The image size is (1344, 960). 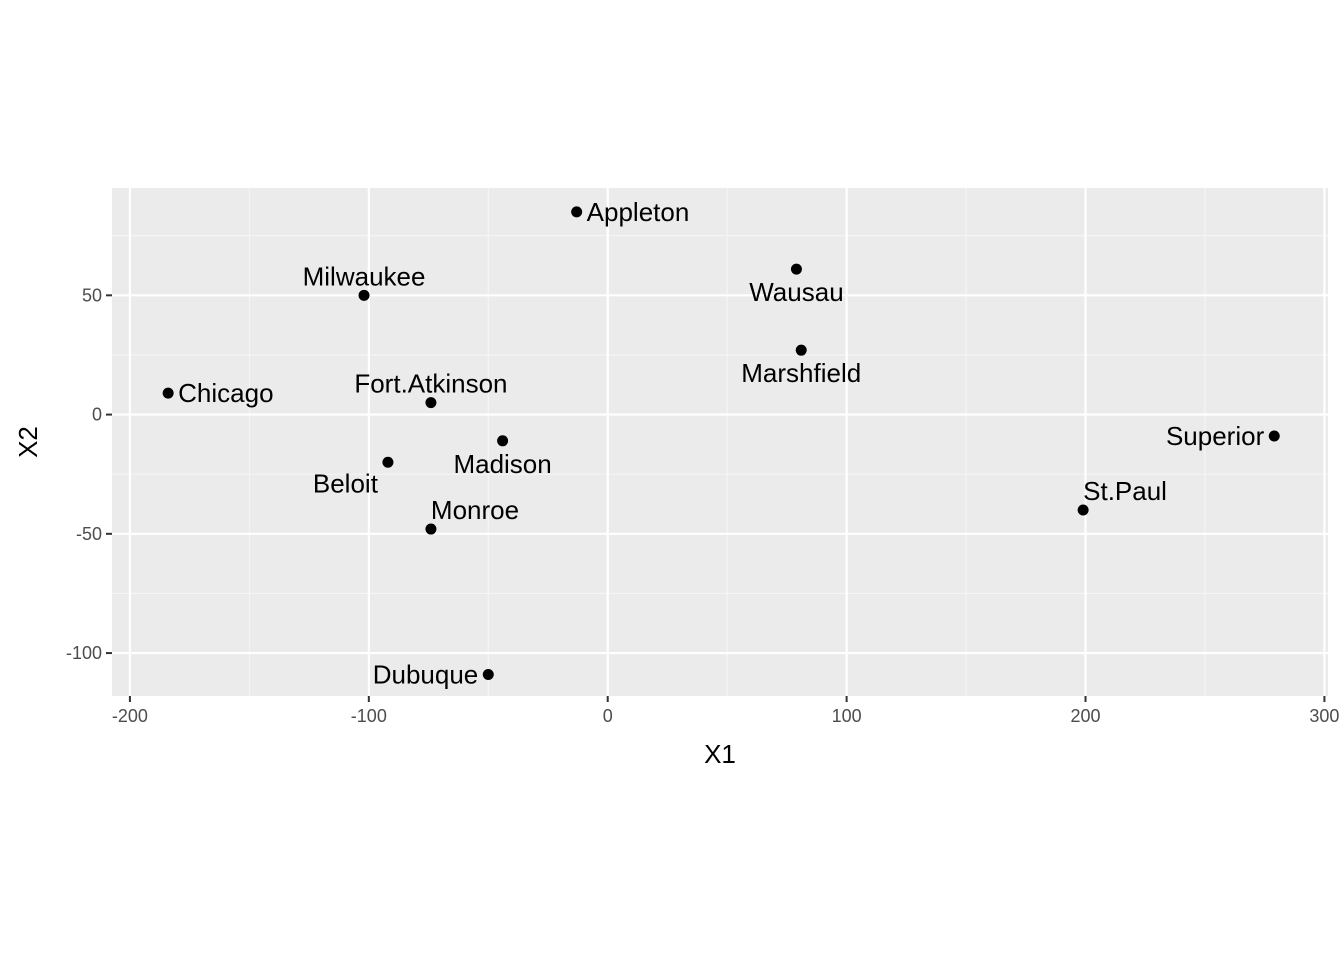 What do you see at coordinates (502, 464) in the screenshot?
I see `point-label: Madison` at bounding box center [502, 464].